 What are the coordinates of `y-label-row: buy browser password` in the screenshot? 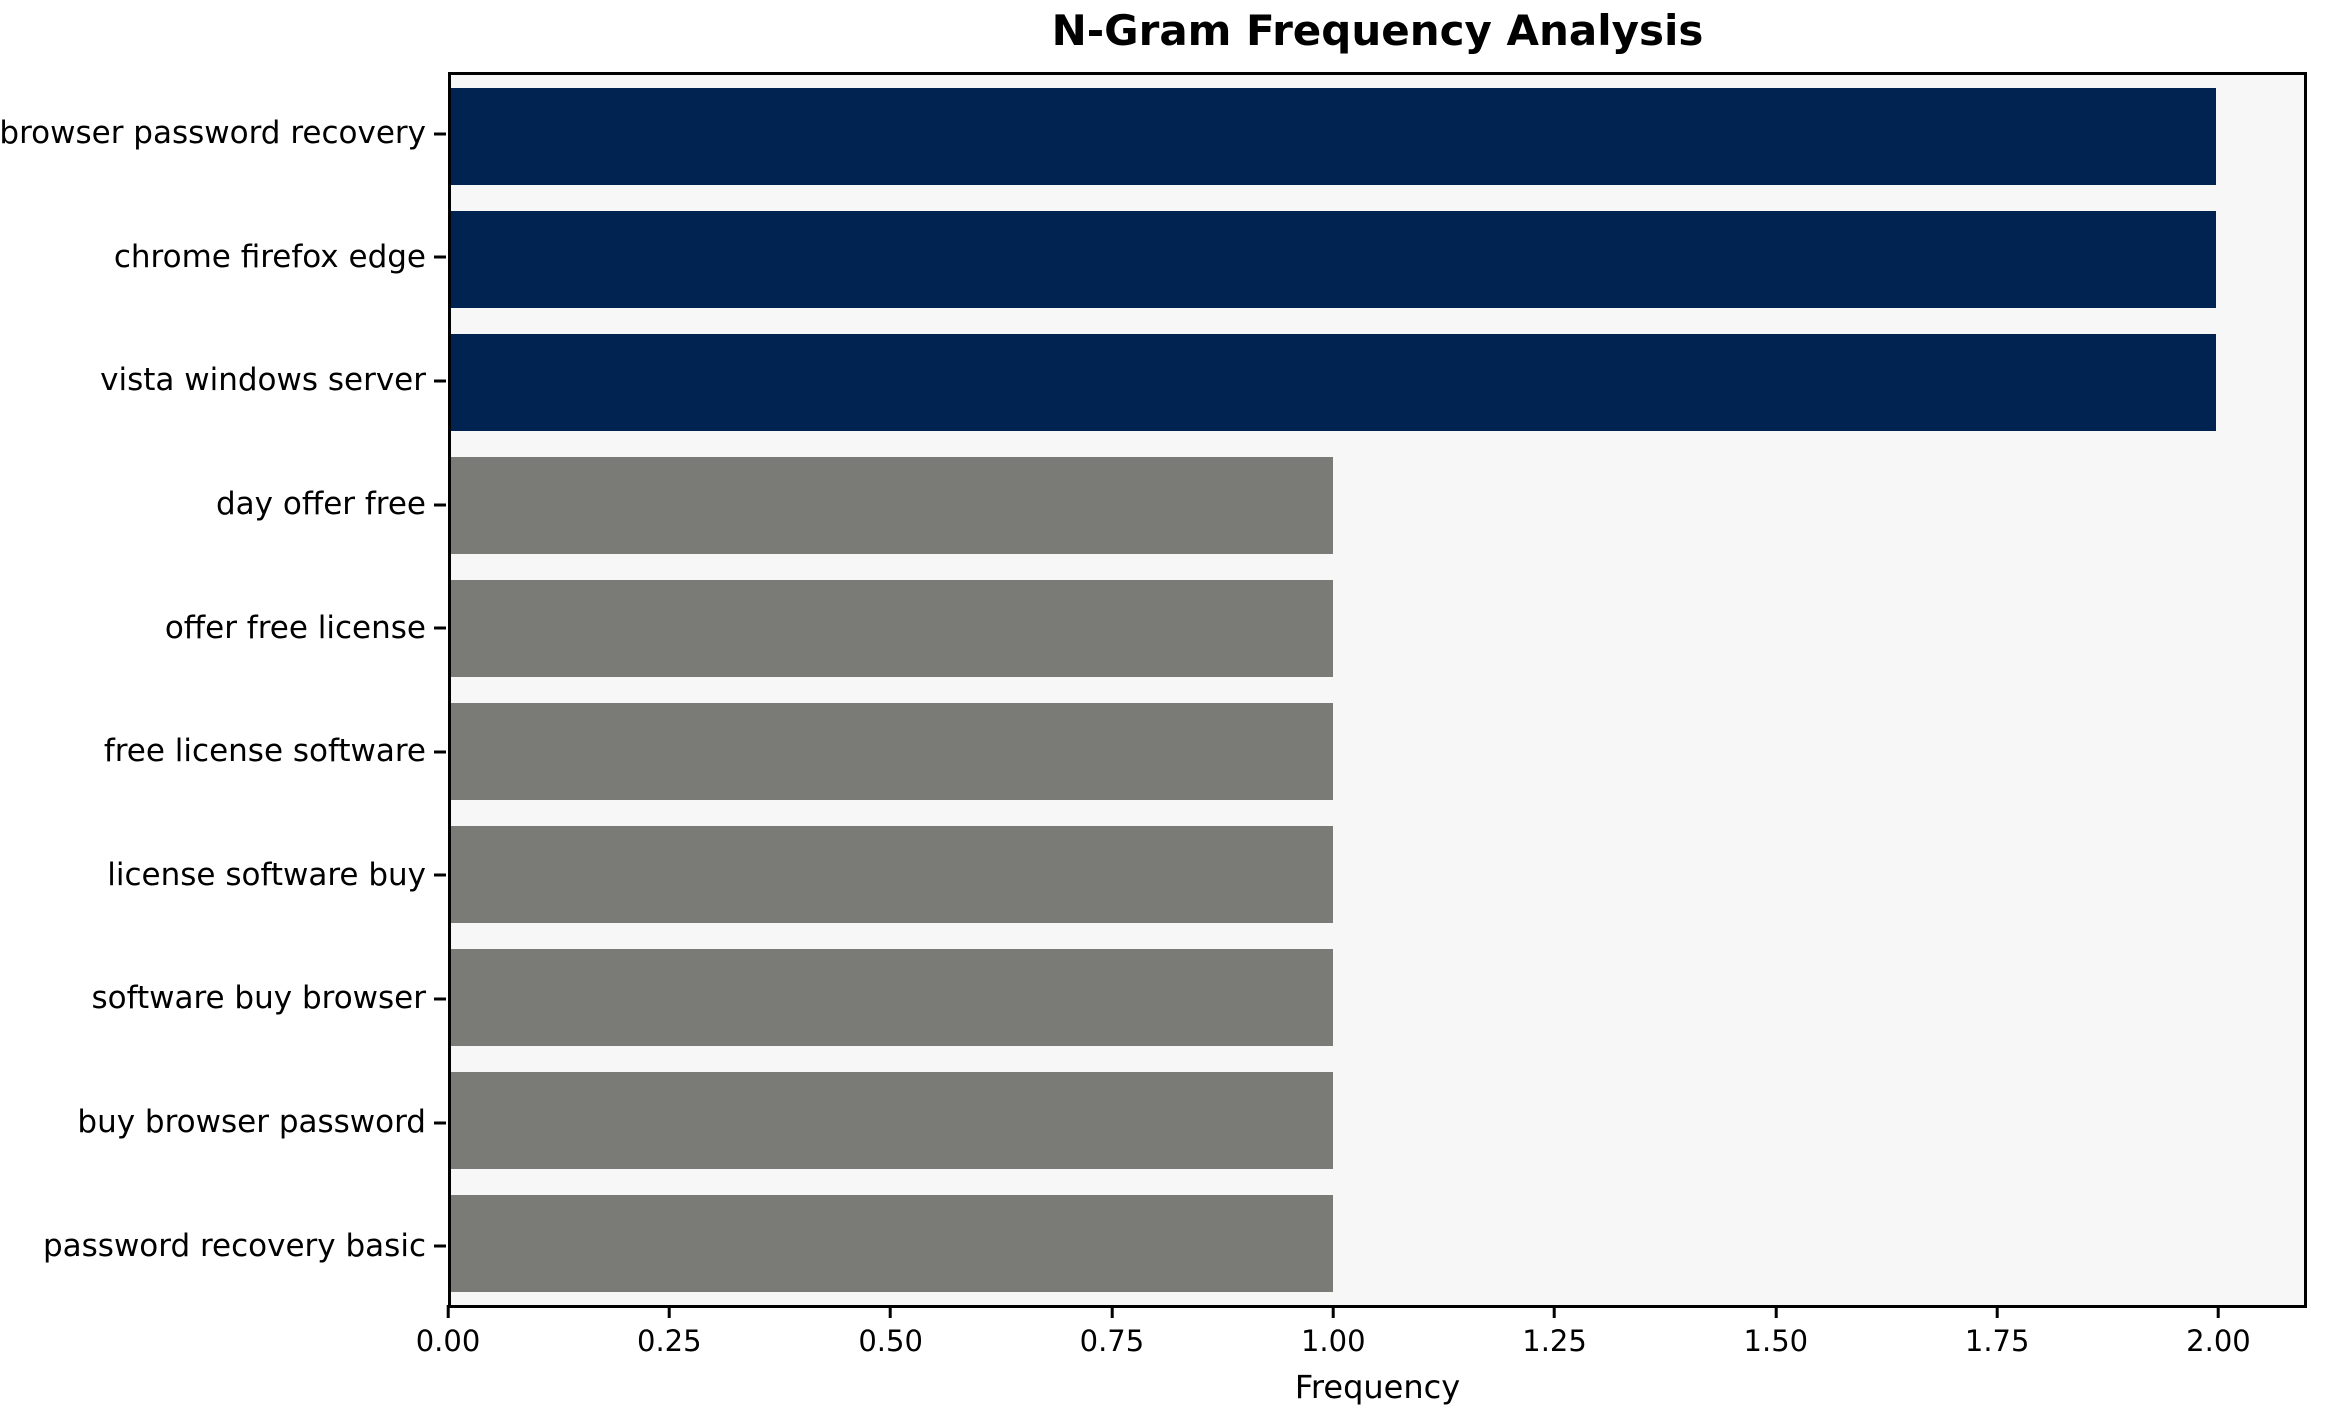 It's located at (213, 1123).